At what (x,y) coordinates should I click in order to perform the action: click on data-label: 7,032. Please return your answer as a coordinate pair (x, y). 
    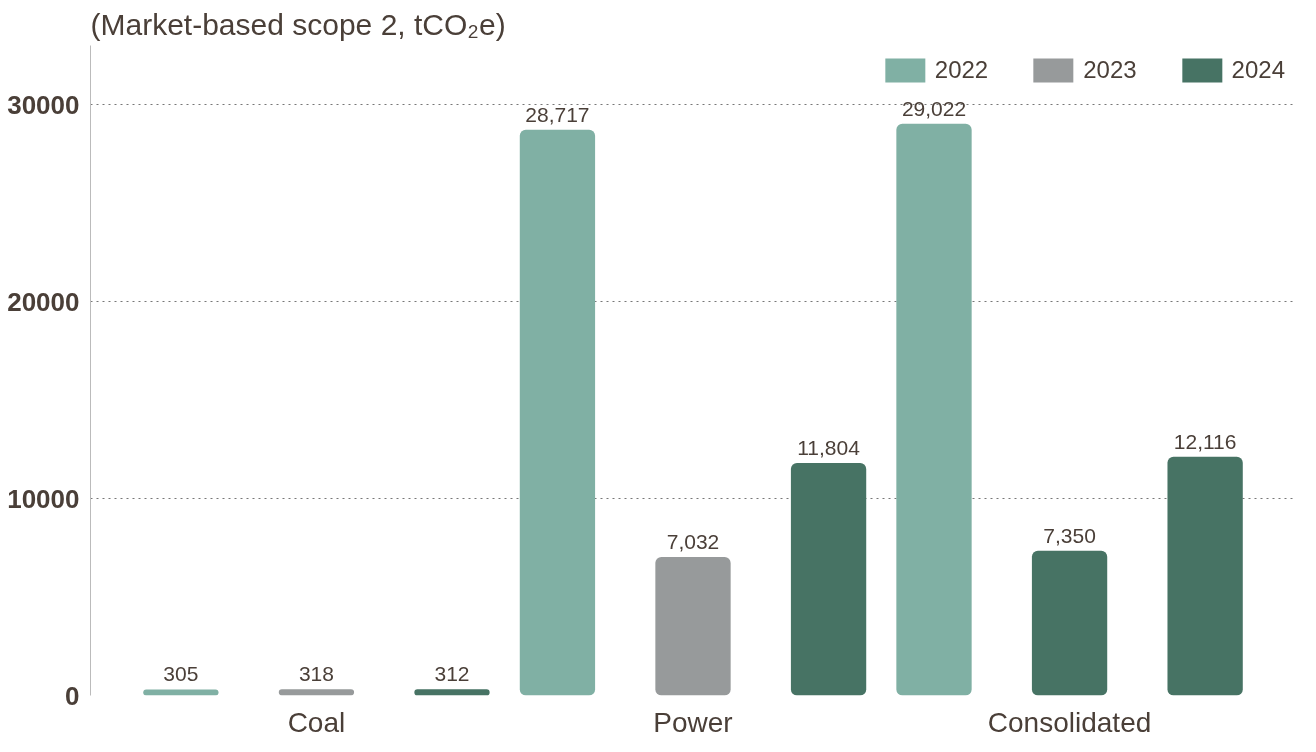
    Looking at the image, I should click on (693, 541).